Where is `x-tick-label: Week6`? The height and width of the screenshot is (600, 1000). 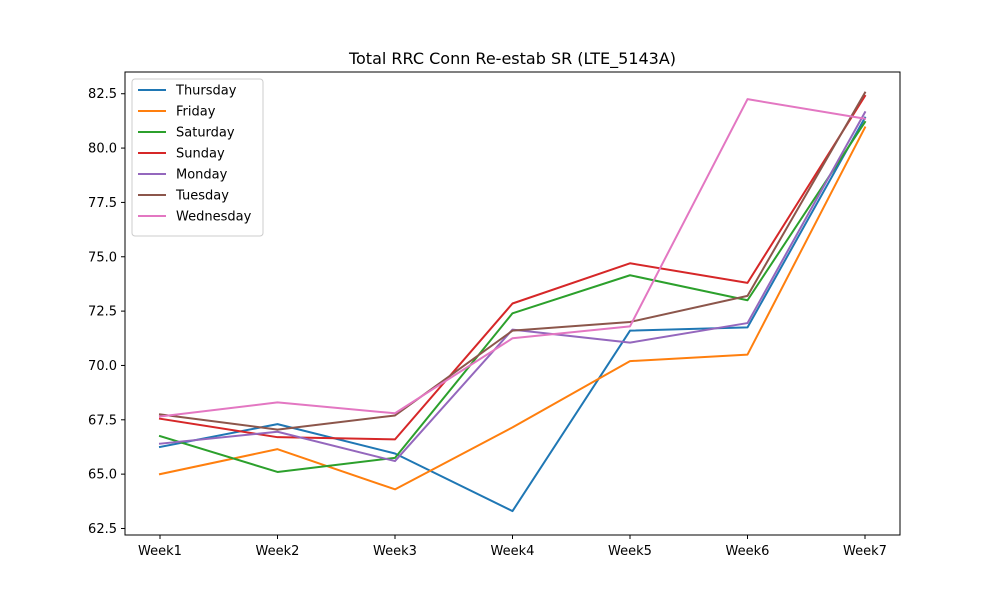
x-tick-label: Week6 is located at coordinates (748, 551).